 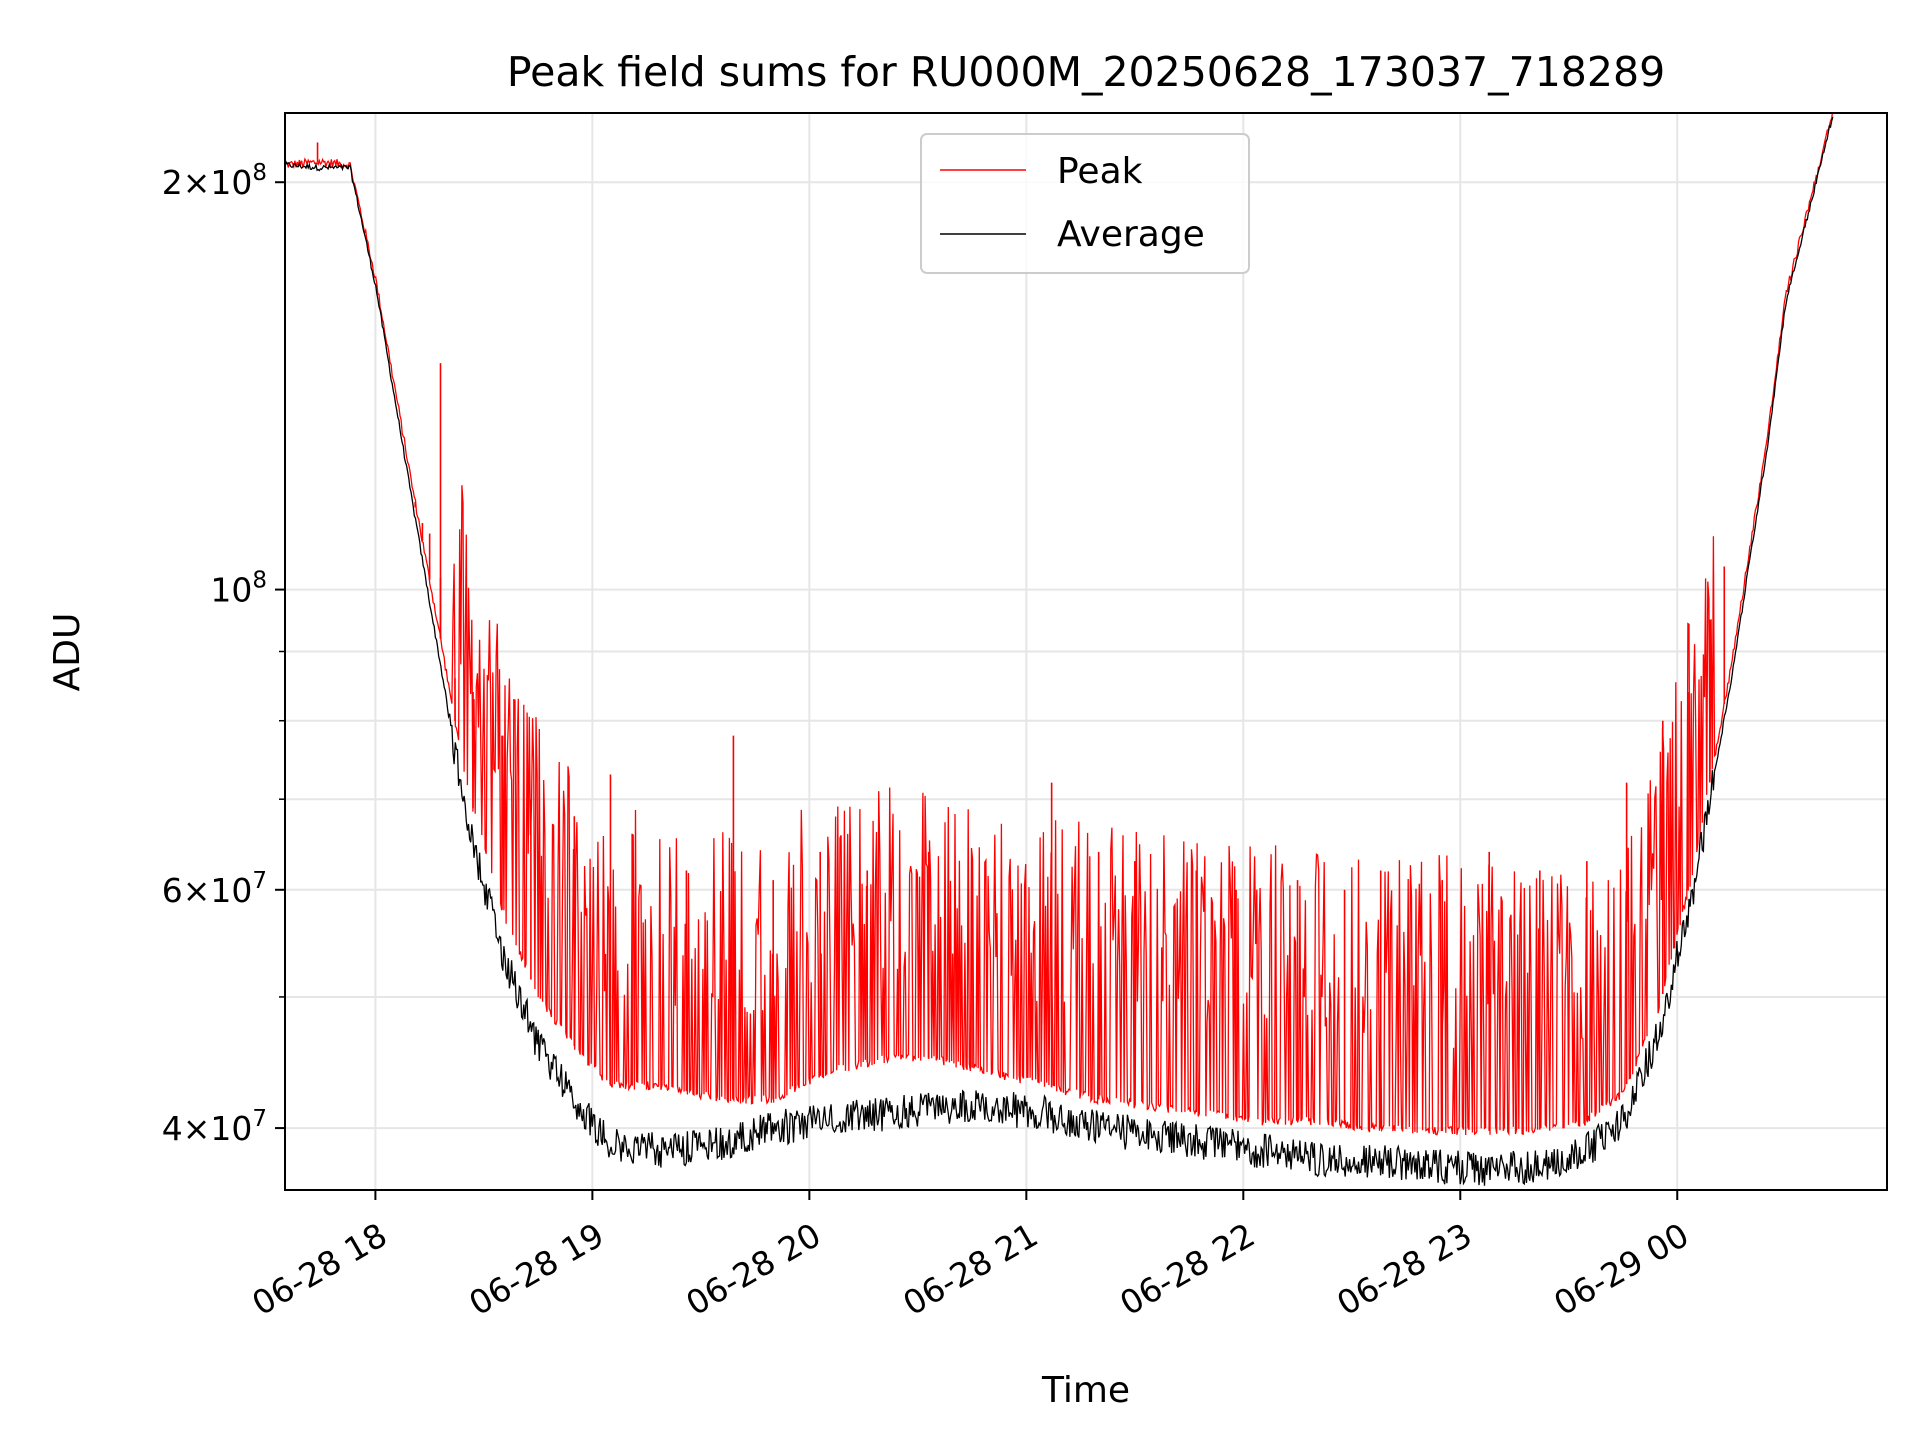 What do you see at coordinates (214, 181) in the screenshot?
I see `y-tick-label: 2×108` at bounding box center [214, 181].